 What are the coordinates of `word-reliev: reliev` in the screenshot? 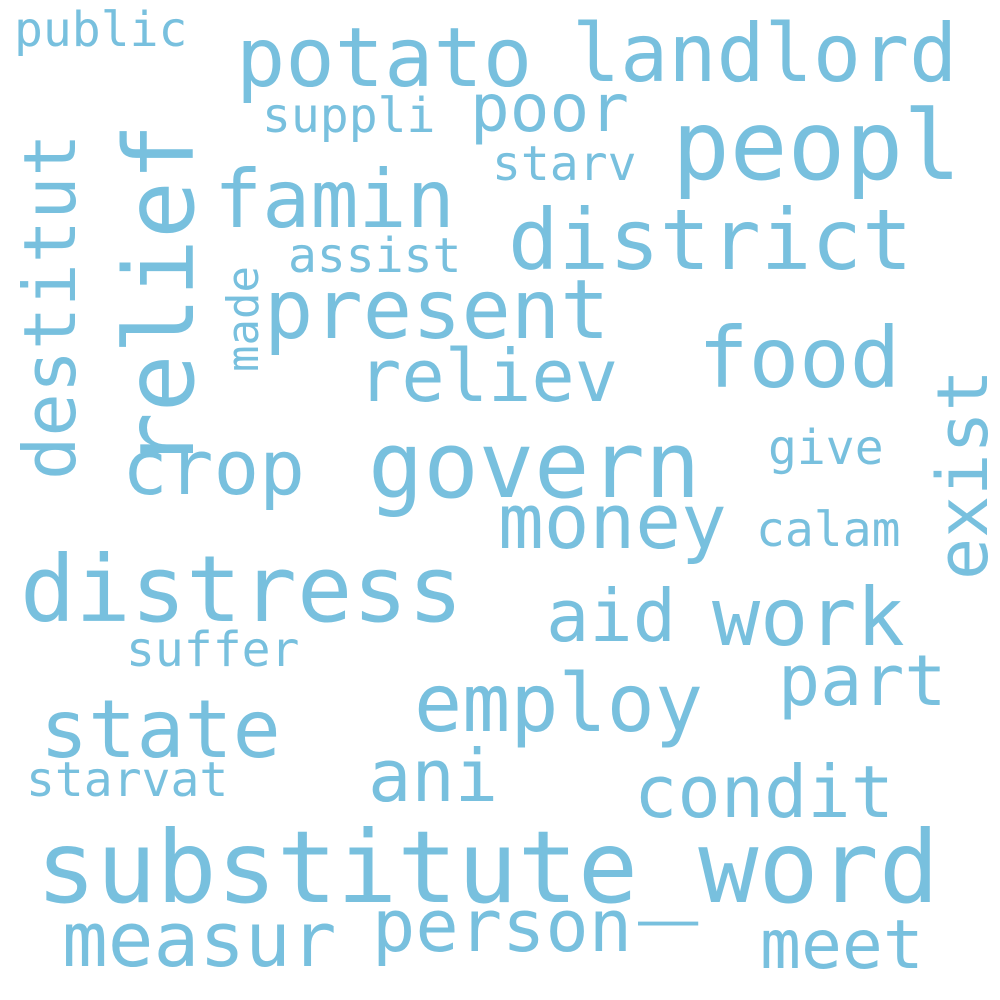 It's located at (488, 376).